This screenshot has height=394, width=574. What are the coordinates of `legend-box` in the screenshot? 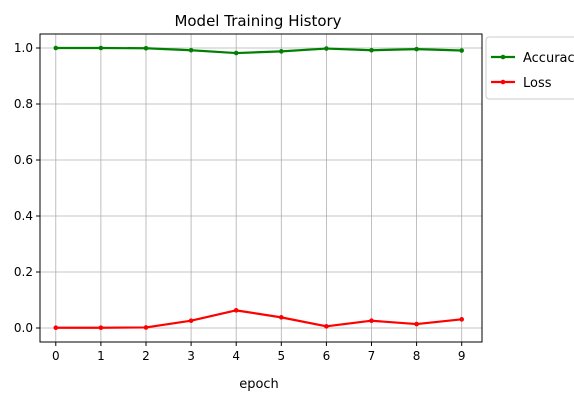 It's located at (529, 68).